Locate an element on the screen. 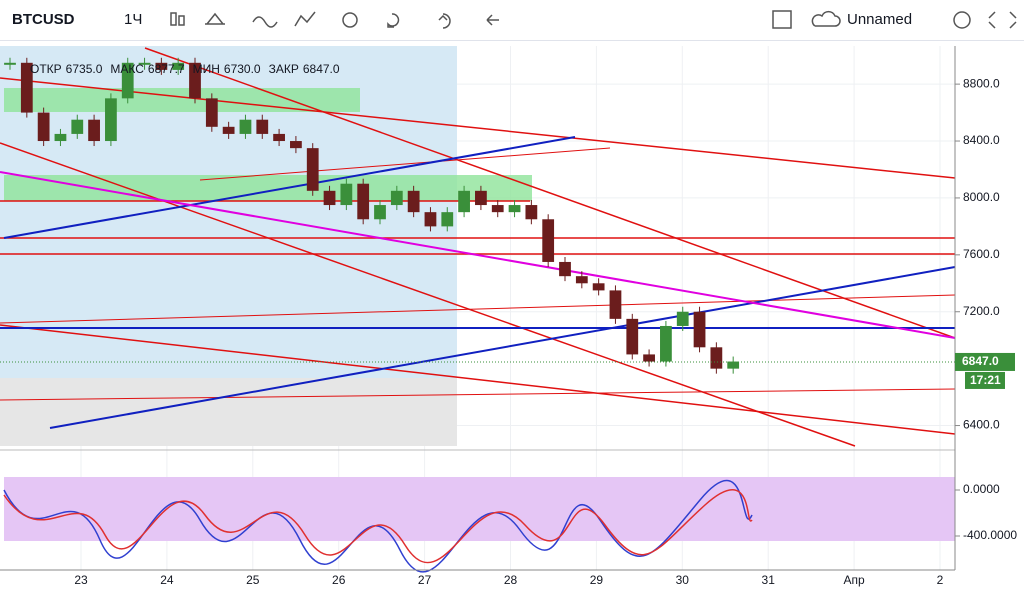 The height and width of the screenshot is (590, 1024). right-icons is located at coordinates (895, 20).